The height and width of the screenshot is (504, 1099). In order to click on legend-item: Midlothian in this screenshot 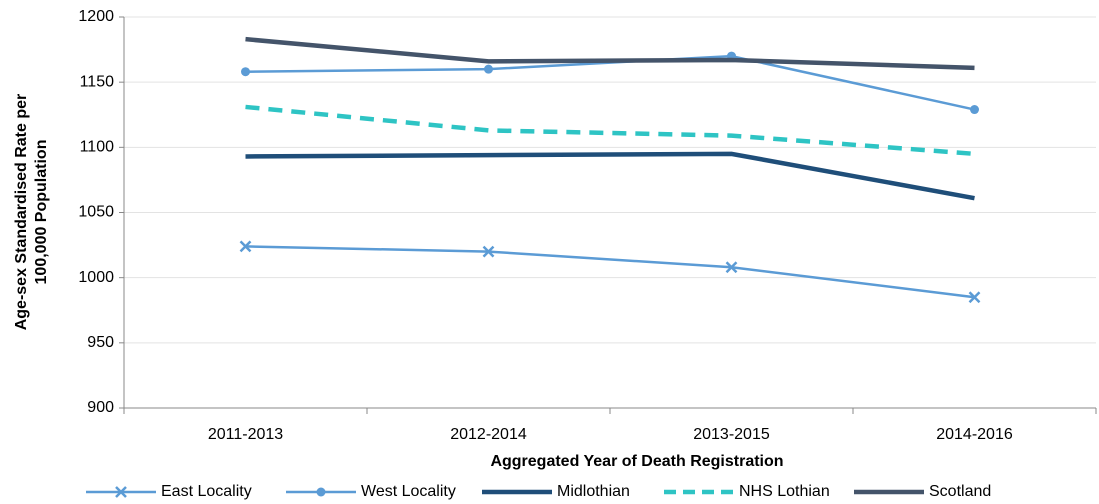, I will do `click(556, 491)`.